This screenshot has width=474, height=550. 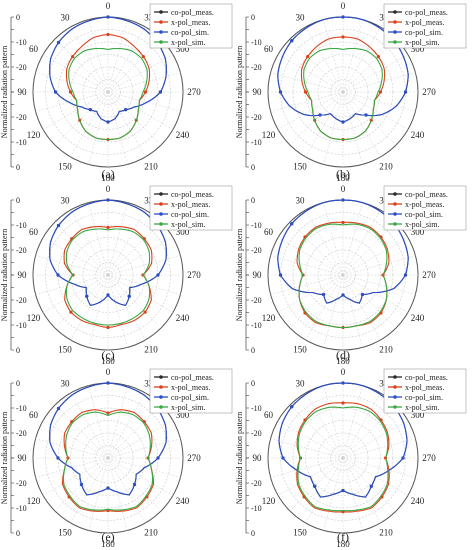 I want to click on legend-label: co-pol_meas., so click(x=426, y=194).